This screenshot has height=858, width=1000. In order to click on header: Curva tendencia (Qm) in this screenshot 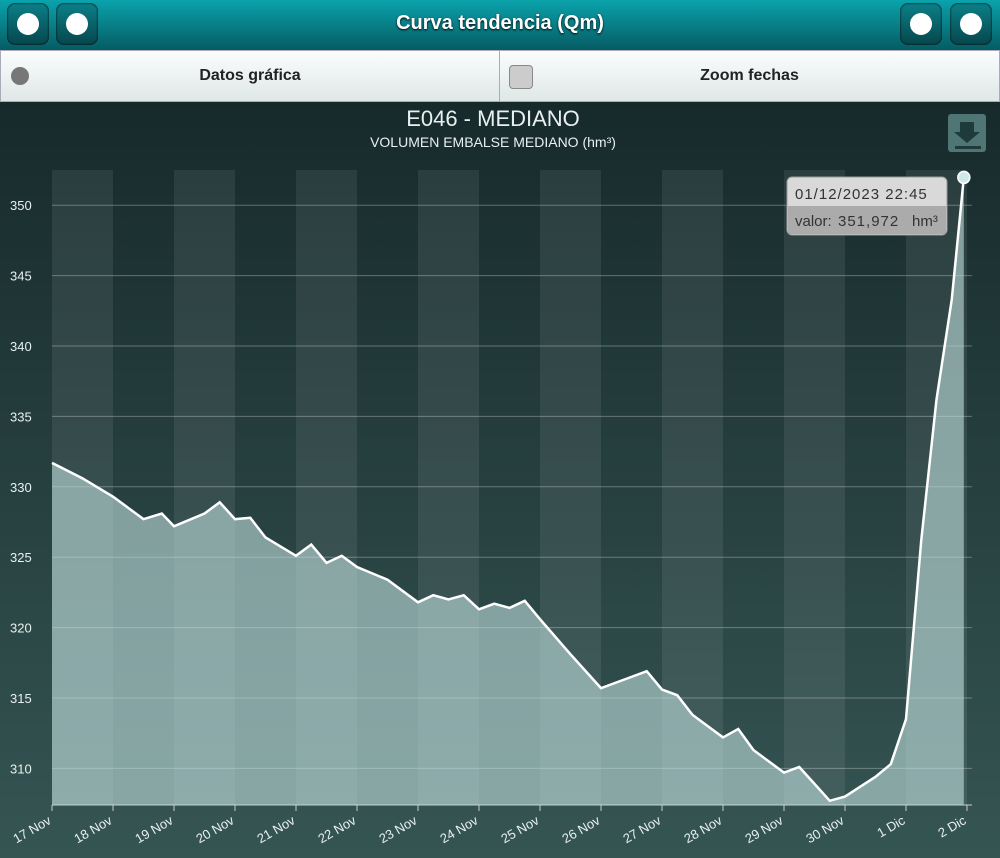, I will do `click(500, 25)`.